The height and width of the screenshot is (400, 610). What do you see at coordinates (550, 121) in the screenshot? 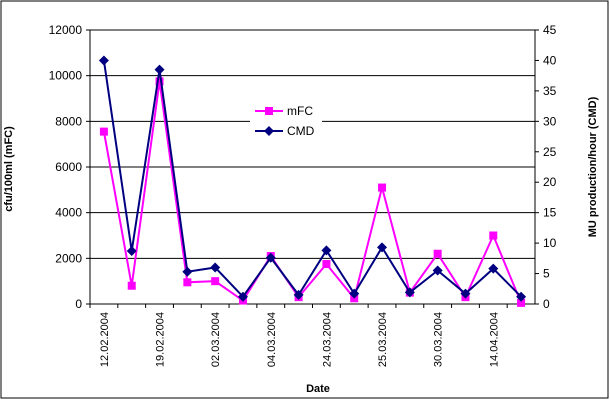
I see `y2-tick-label: 30` at bounding box center [550, 121].